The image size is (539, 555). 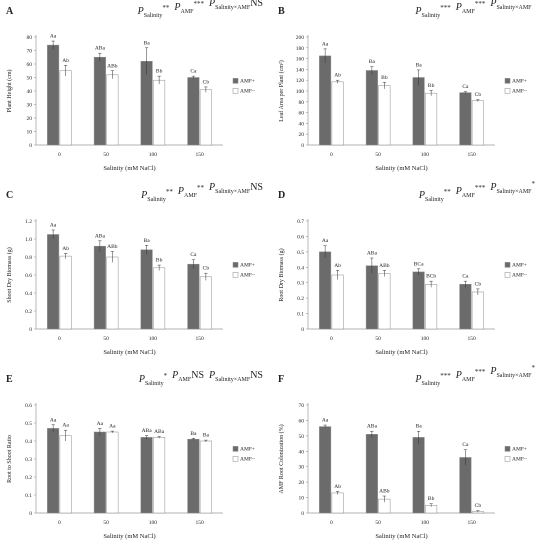 I want to click on y-tick-label: 70, so click(x=30, y=52).